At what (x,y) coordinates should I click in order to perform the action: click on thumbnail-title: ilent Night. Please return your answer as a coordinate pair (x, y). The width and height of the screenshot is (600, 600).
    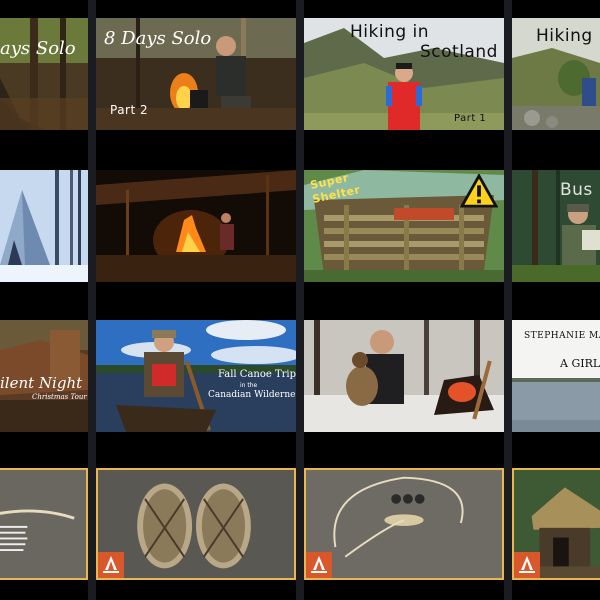
    Looking at the image, I should click on (41, 383).